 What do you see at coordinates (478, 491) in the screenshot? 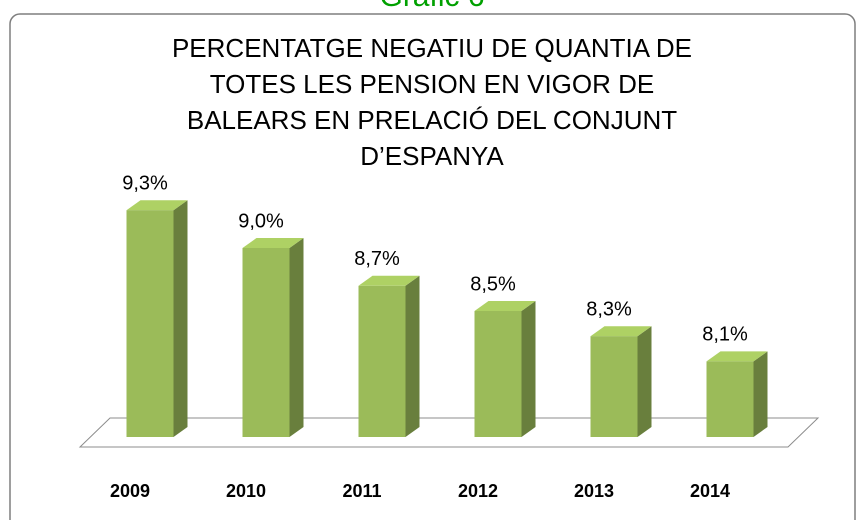
I see `x-tick-label: 2012` at bounding box center [478, 491].